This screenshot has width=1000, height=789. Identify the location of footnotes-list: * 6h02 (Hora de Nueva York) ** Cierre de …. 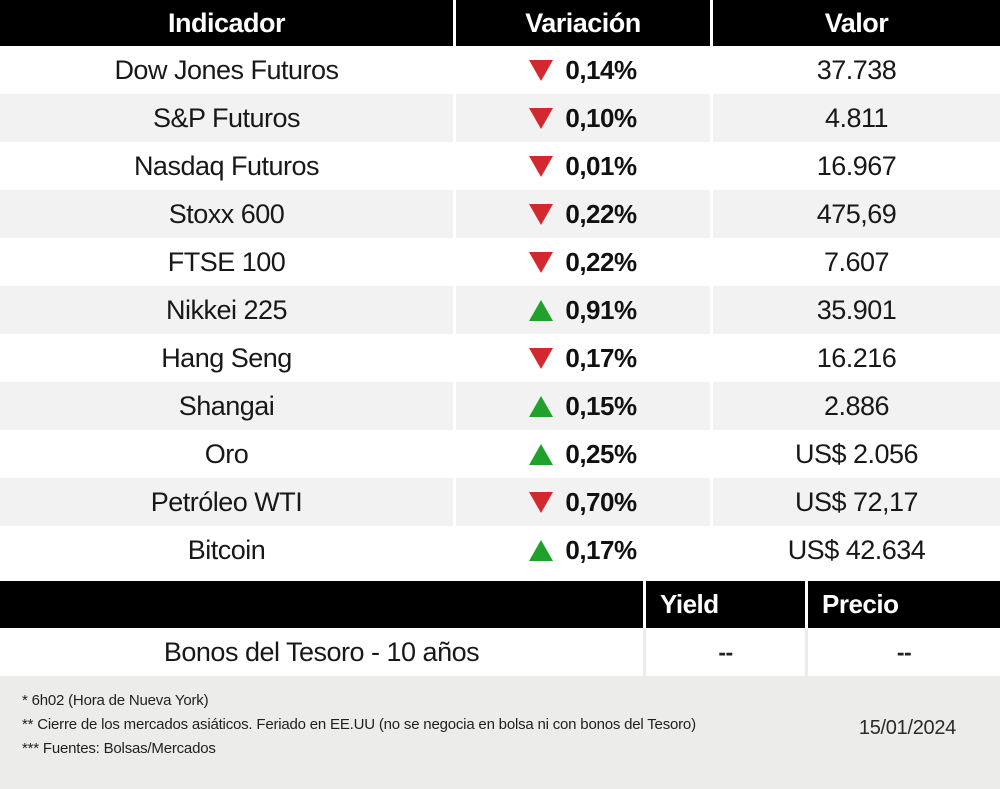
(359, 732).